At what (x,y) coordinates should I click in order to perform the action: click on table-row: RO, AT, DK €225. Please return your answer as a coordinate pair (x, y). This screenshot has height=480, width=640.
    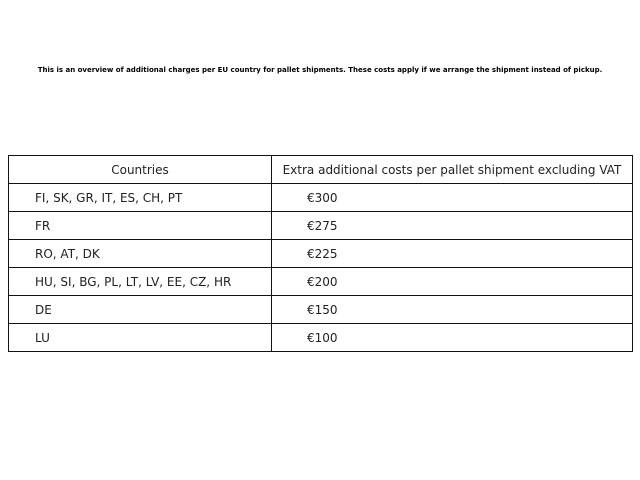
    Looking at the image, I should click on (320, 253).